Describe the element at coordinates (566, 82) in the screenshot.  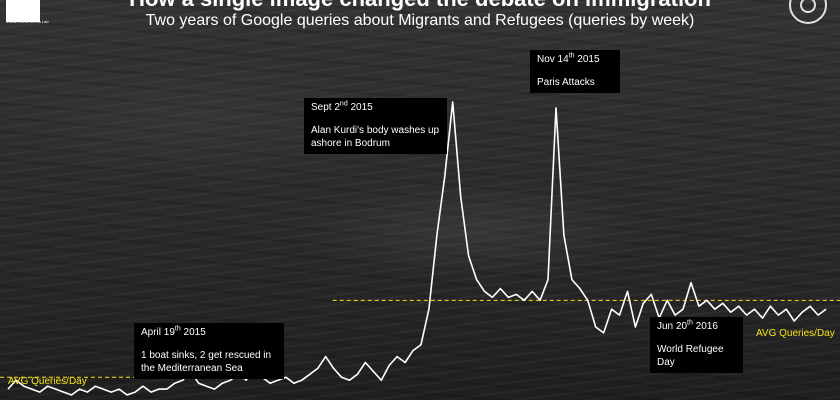
I see `annotation-text: Paris Attacks` at that location.